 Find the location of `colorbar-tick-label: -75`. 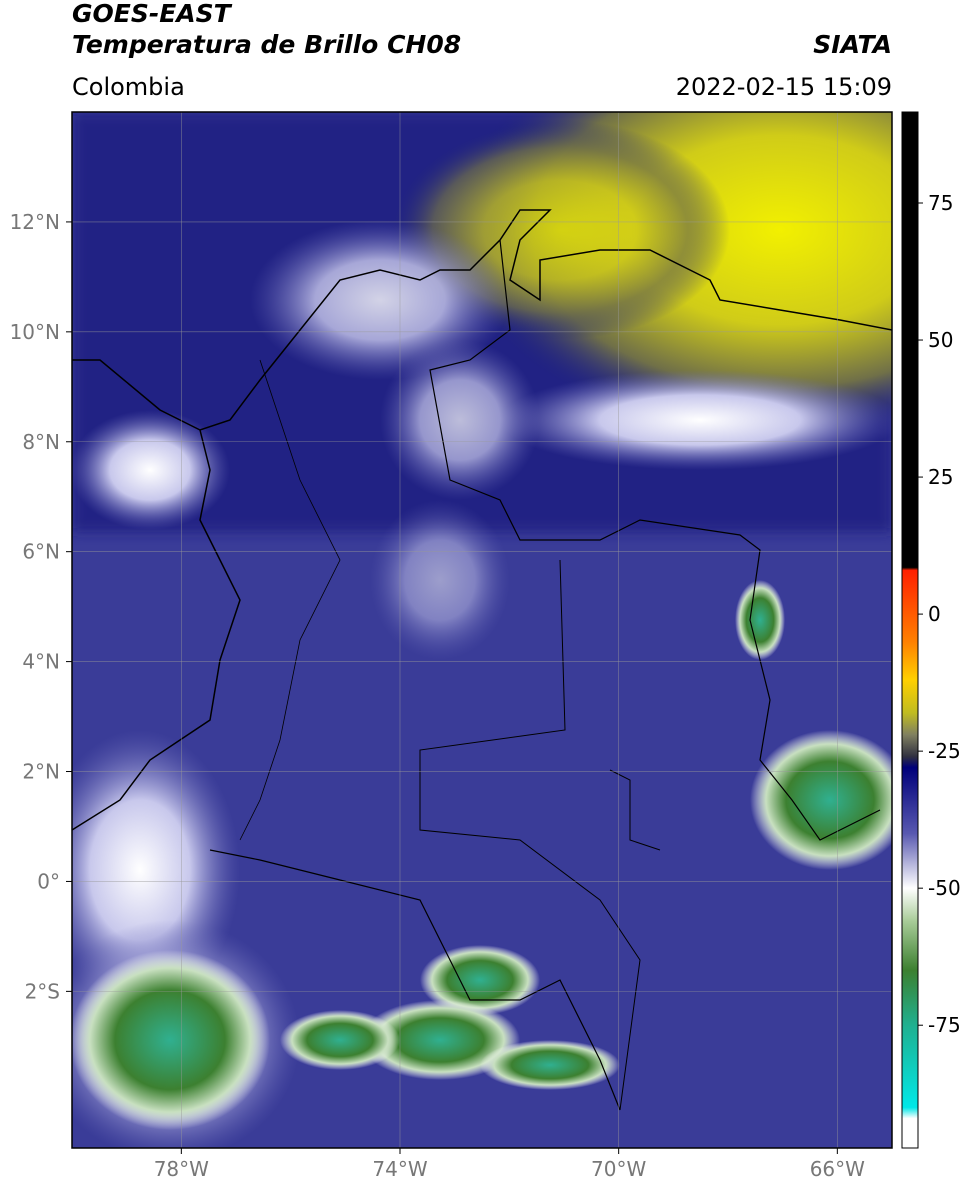

colorbar-tick-label: -75 is located at coordinates (944, 1025).